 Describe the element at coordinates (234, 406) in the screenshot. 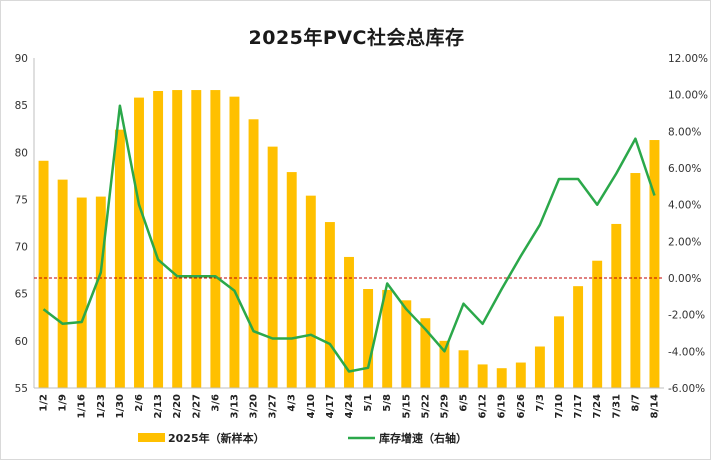

I see `x-tick-label: 3/13` at that location.